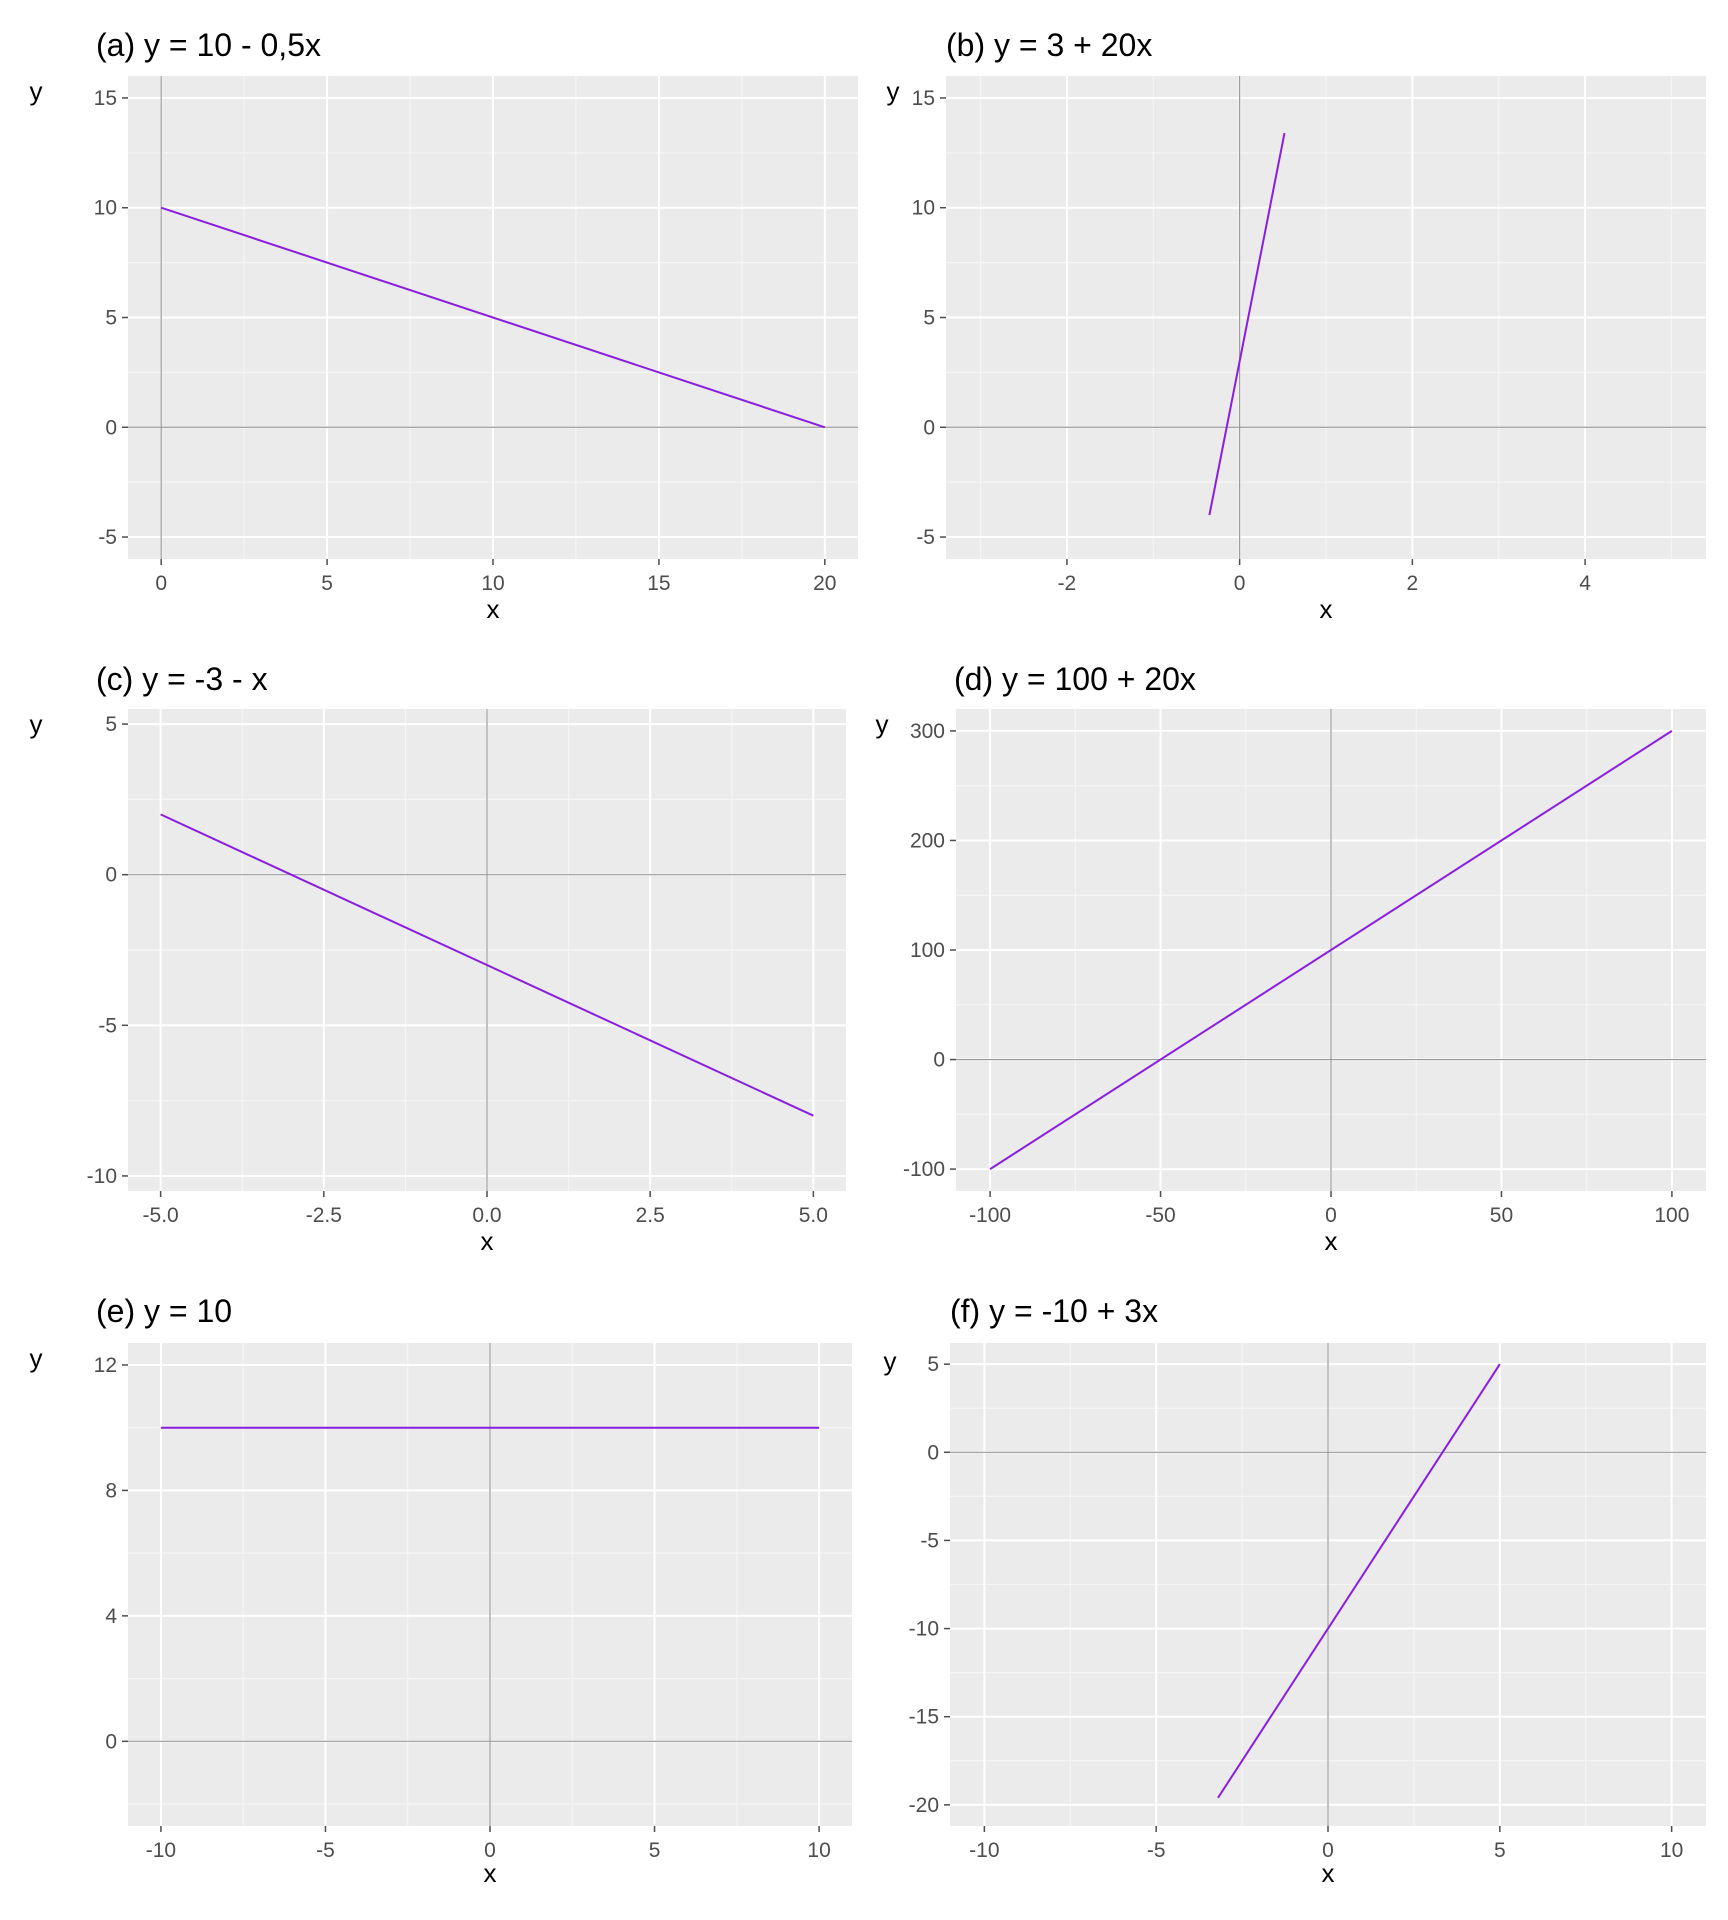 Image resolution: width=1728 pixels, height=1920 pixels. Describe the element at coordinates (990, 1215) in the screenshot. I see `x-tick-label: -100` at that location.